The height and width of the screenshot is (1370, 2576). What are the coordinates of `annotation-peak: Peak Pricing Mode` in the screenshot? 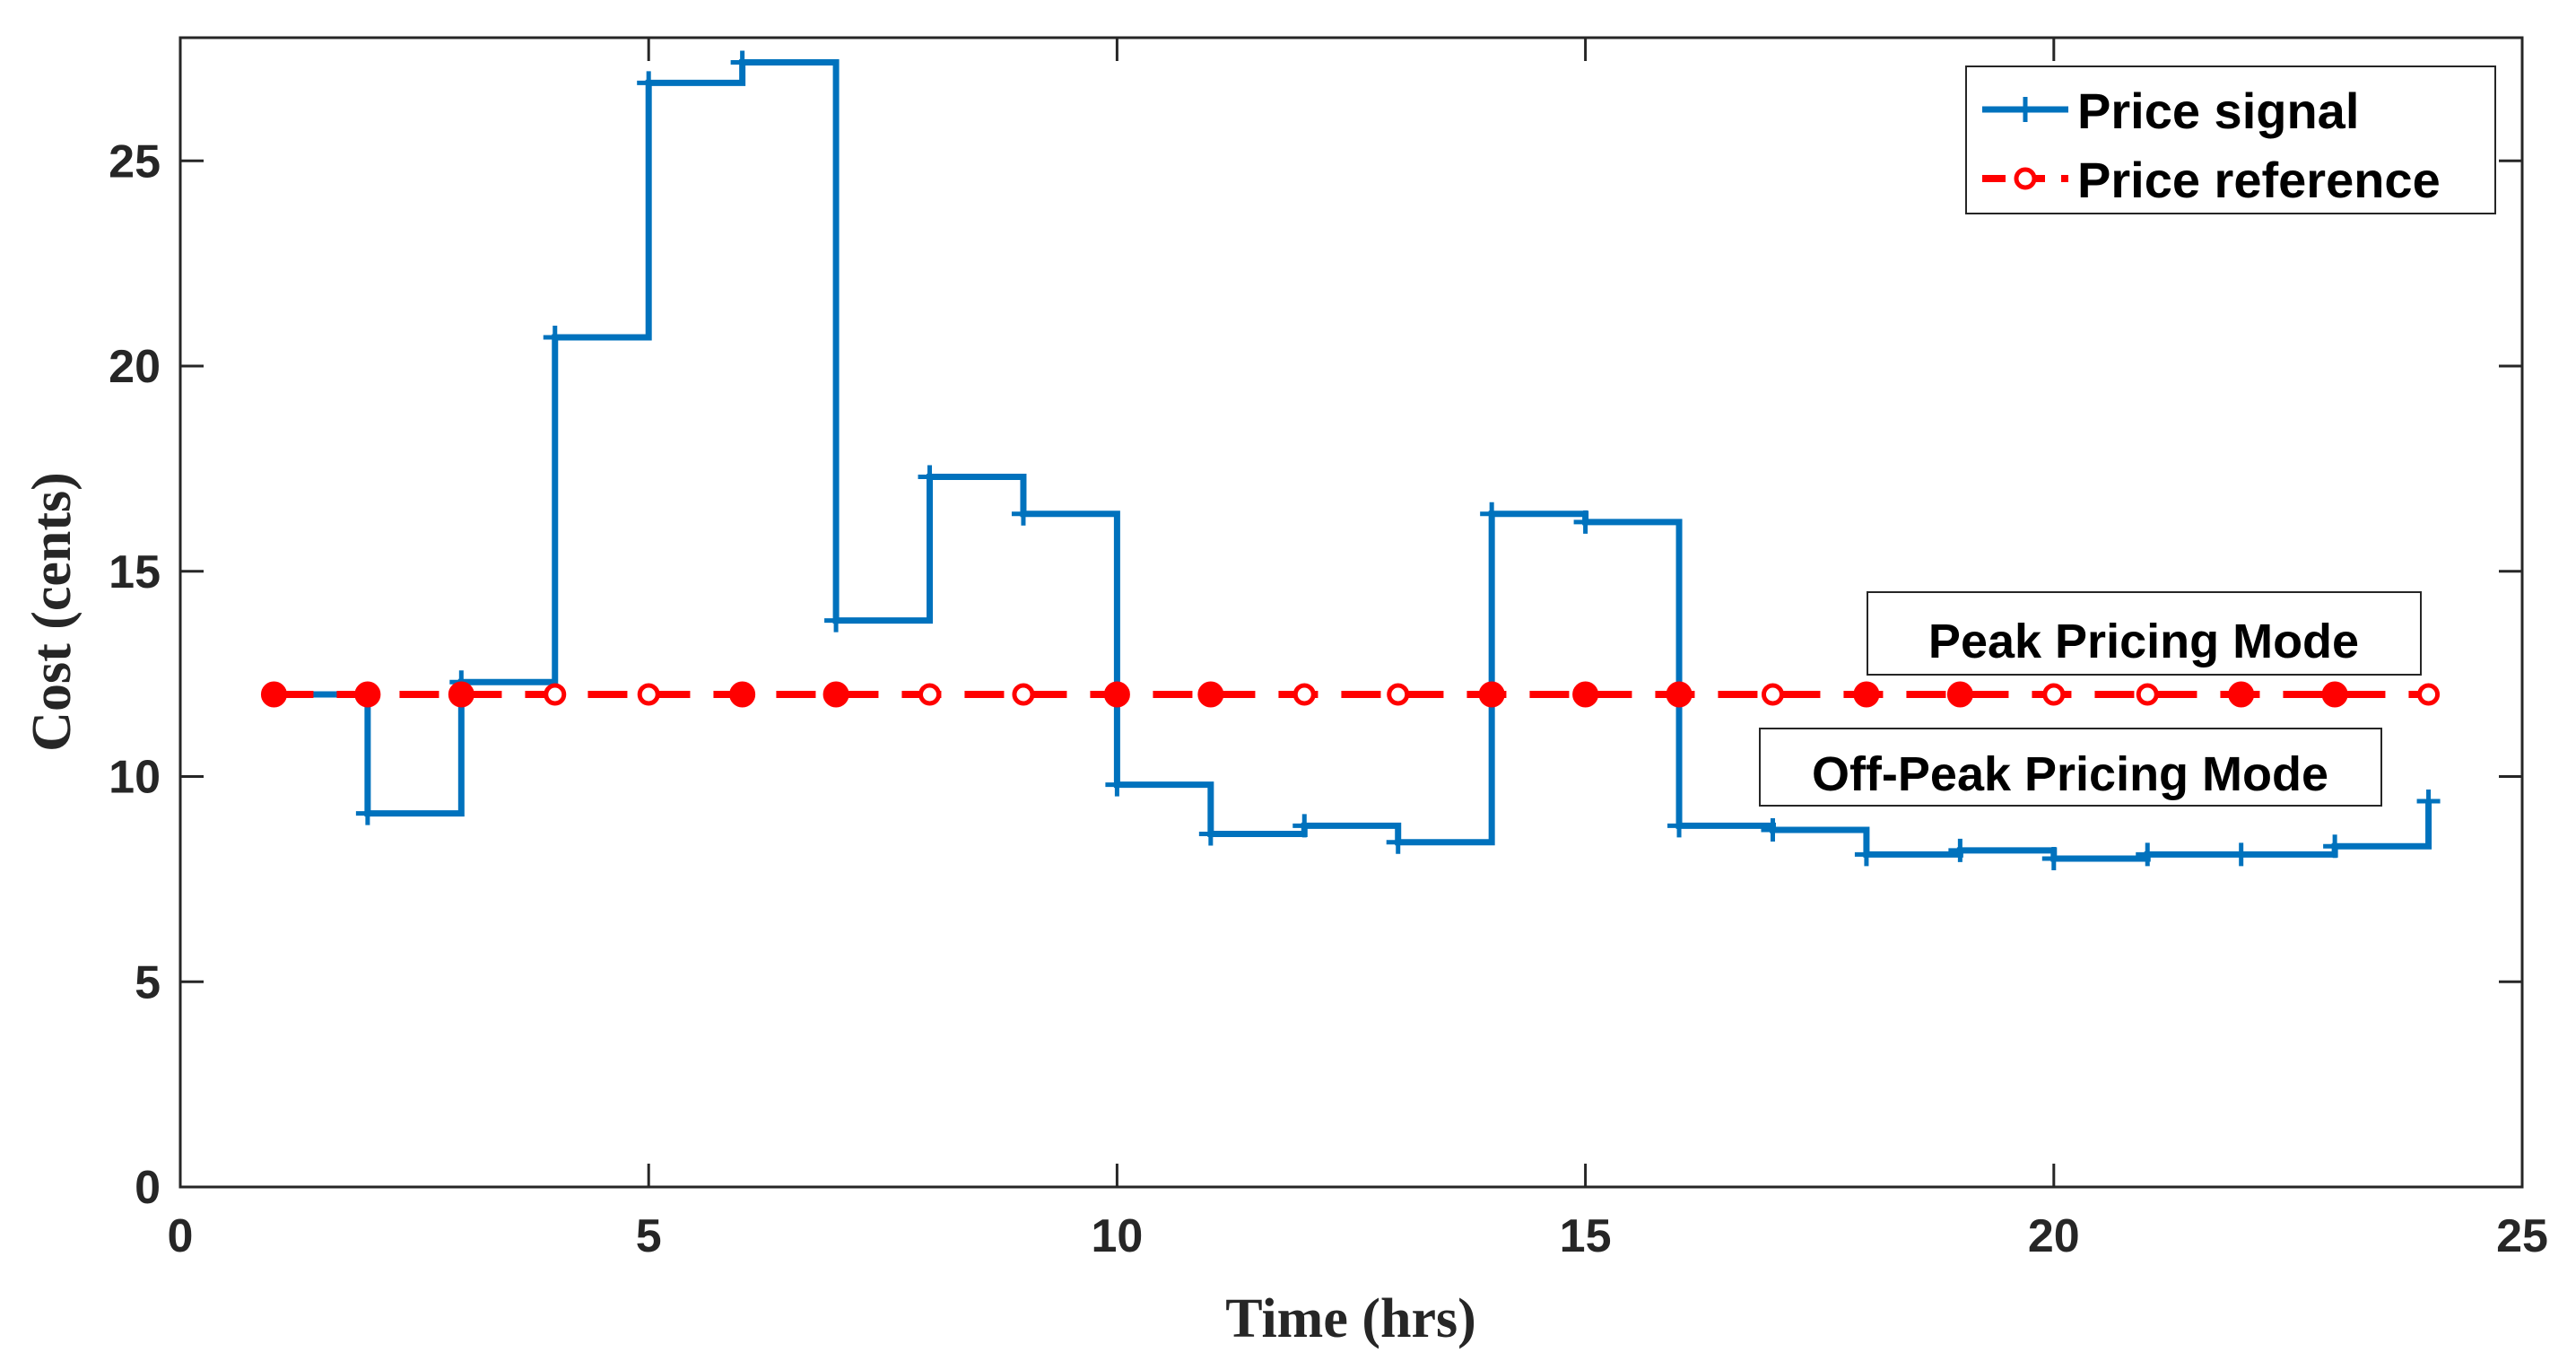 It's located at (2144, 633).